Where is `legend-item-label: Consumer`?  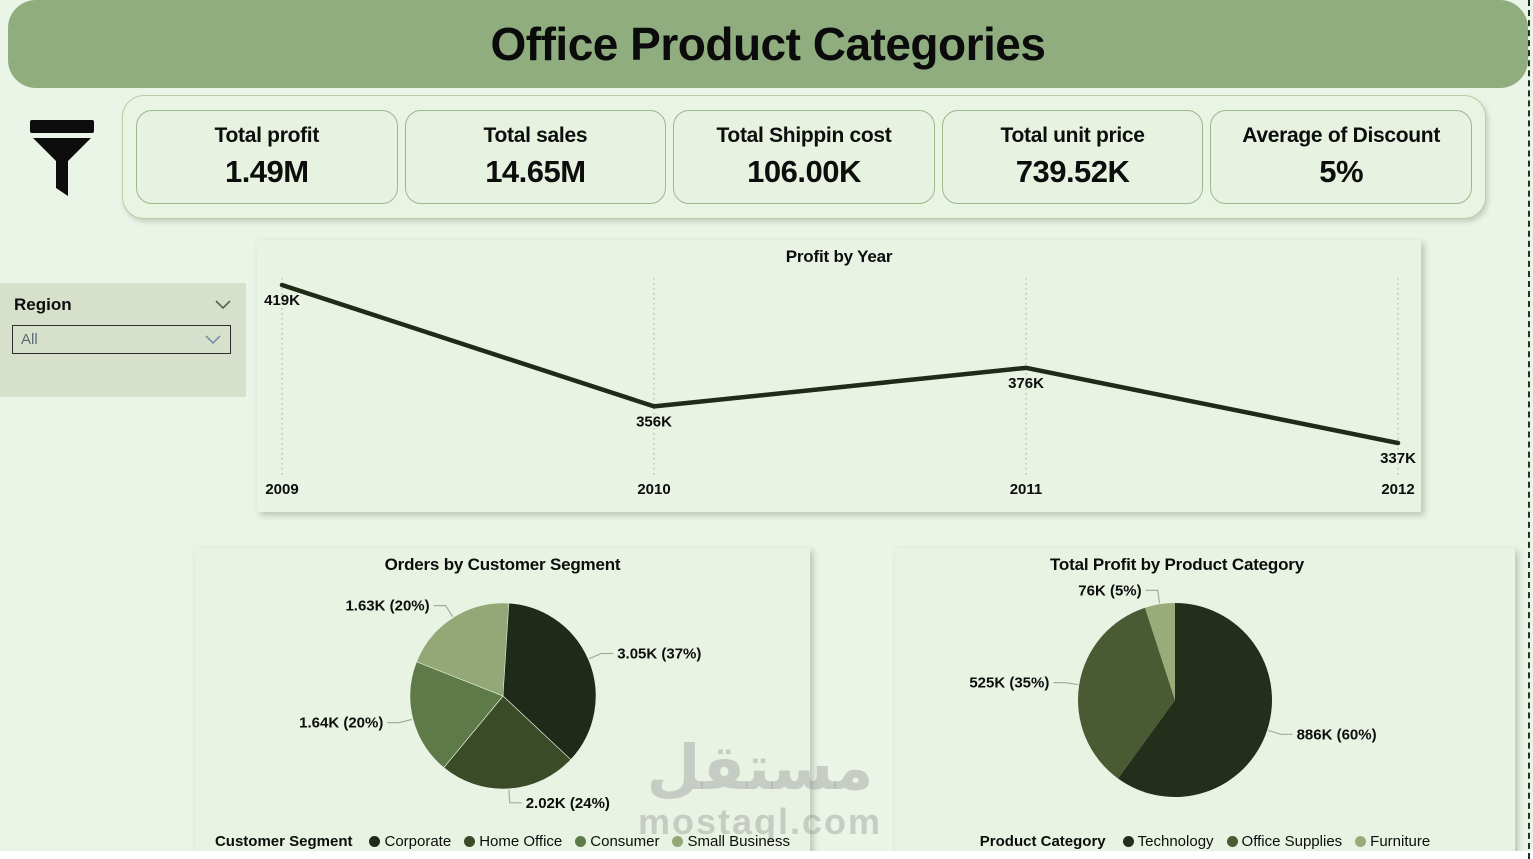 legend-item-label: Consumer is located at coordinates (625, 841).